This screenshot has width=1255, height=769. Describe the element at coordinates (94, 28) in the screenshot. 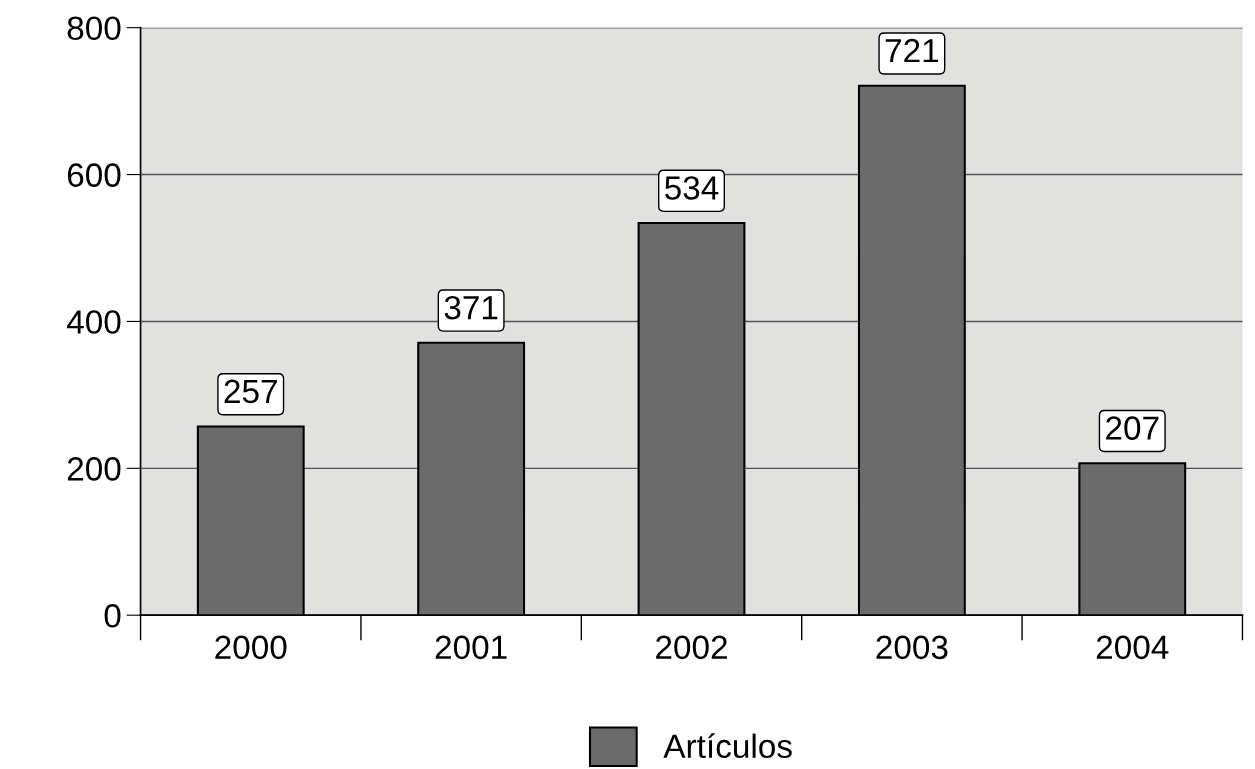

I see `y-tick-label: 800` at that location.